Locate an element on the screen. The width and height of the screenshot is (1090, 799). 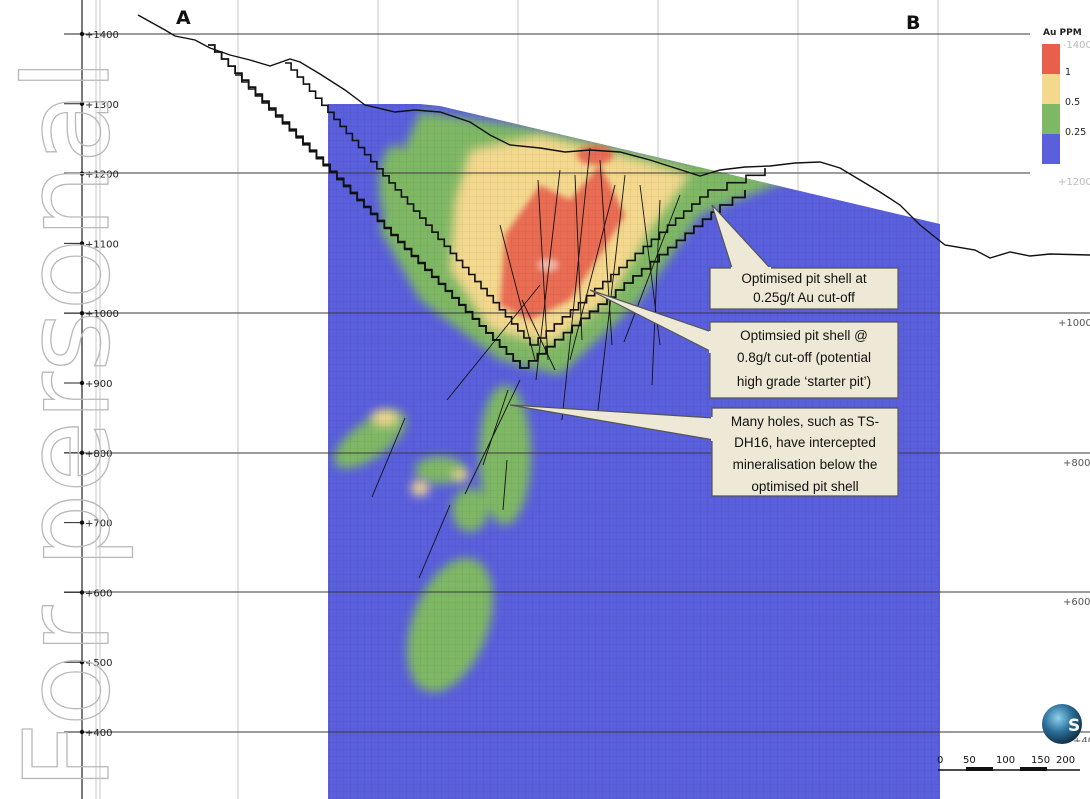
axis-label: +1200 is located at coordinates (102, 175).